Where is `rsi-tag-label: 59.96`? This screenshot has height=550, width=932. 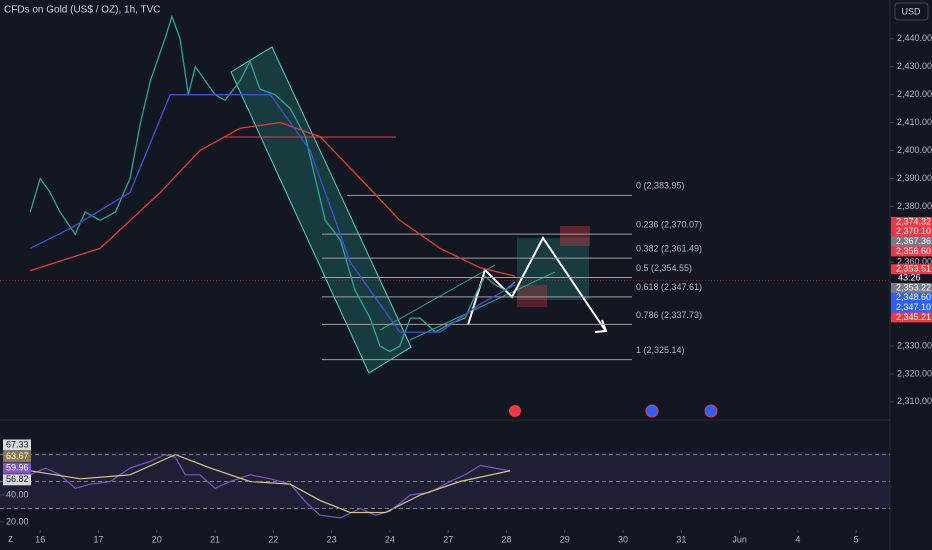 rsi-tag-label: 59.96 is located at coordinates (17, 468).